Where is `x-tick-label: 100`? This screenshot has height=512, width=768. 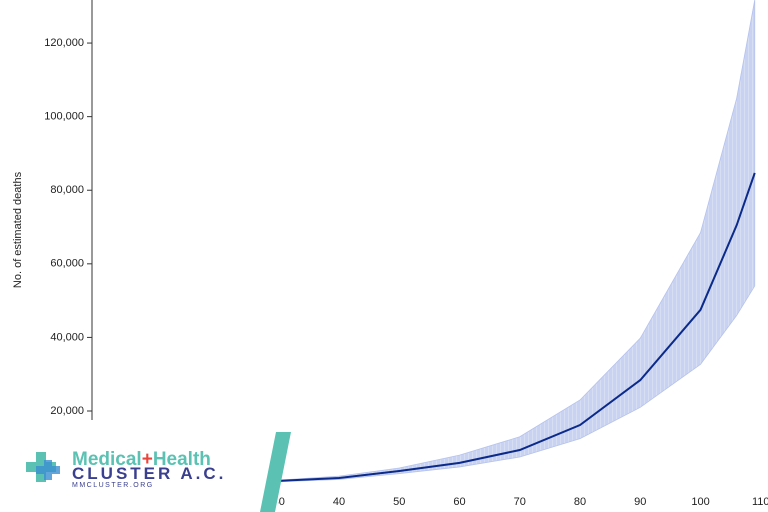
x-tick-label: 100 is located at coordinates (700, 502).